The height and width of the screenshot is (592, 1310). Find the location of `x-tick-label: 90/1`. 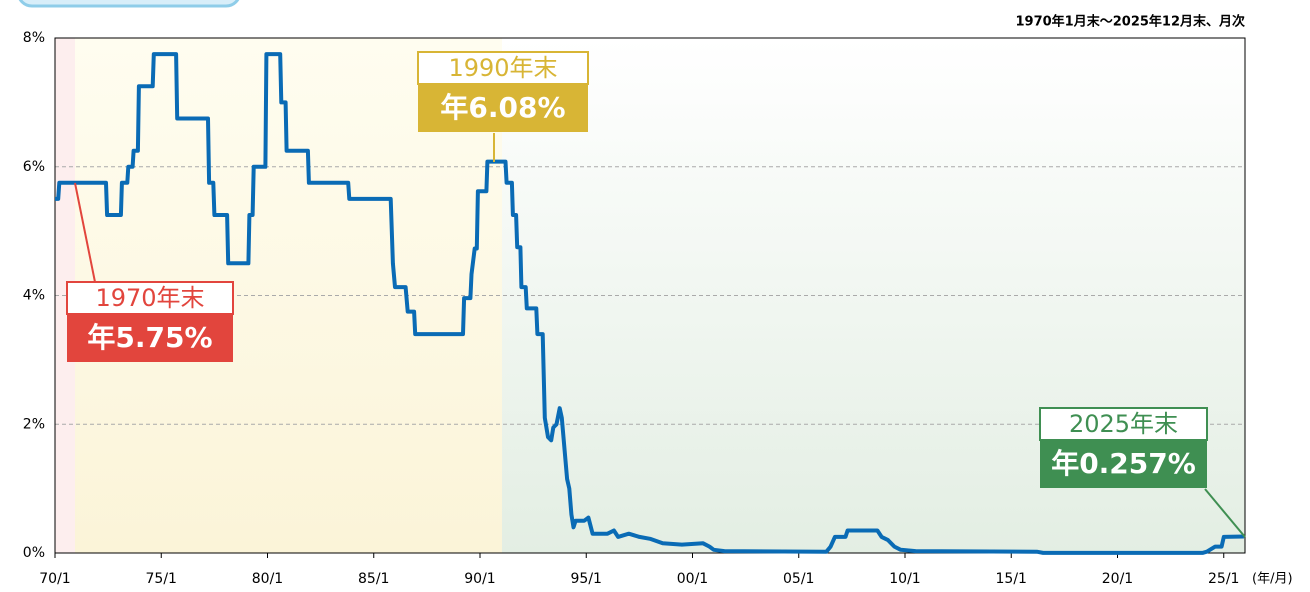

x-tick-label: 90/1 is located at coordinates (479, 579).